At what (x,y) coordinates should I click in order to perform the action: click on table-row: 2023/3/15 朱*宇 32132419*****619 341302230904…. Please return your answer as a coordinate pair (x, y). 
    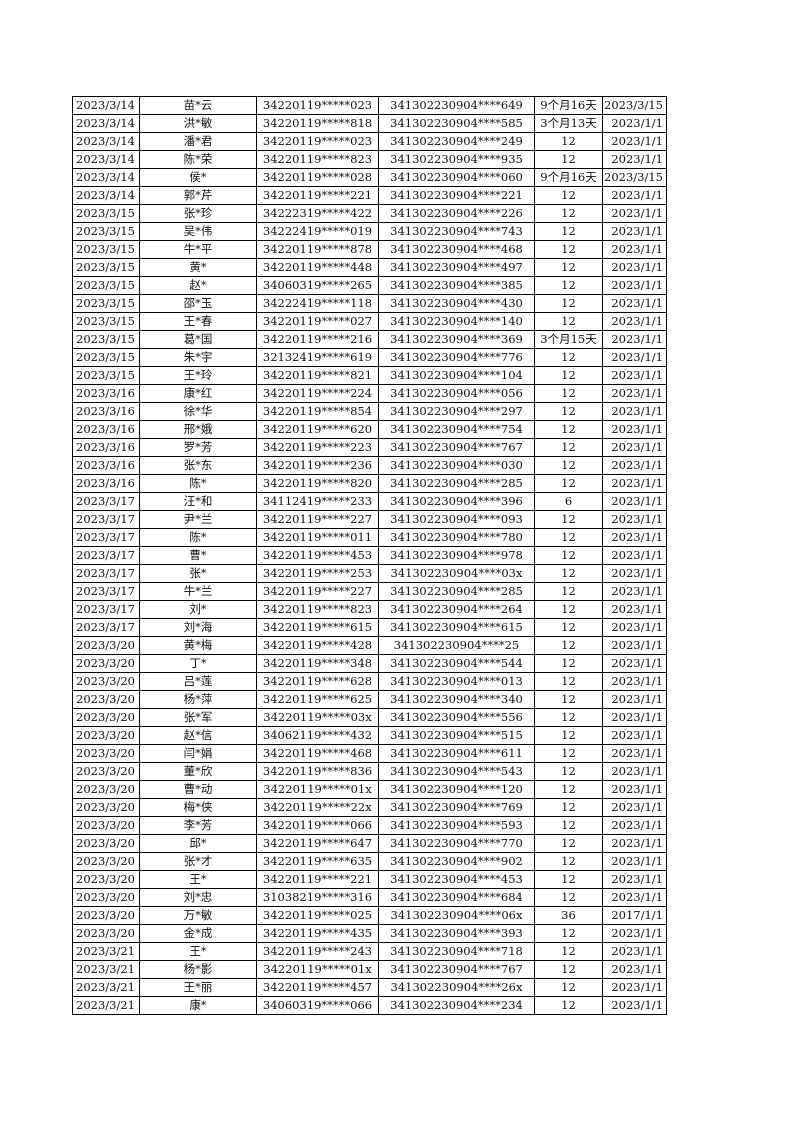
    Looking at the image, I should click on (369, 357).